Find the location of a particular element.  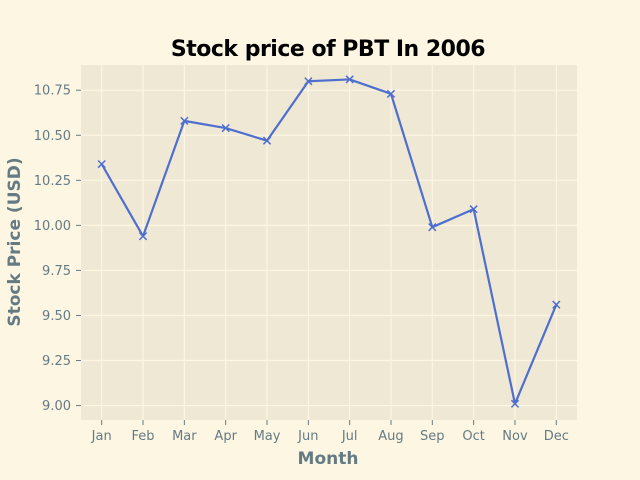

x-tick-label: Jan is located at coordinates (101, 436).